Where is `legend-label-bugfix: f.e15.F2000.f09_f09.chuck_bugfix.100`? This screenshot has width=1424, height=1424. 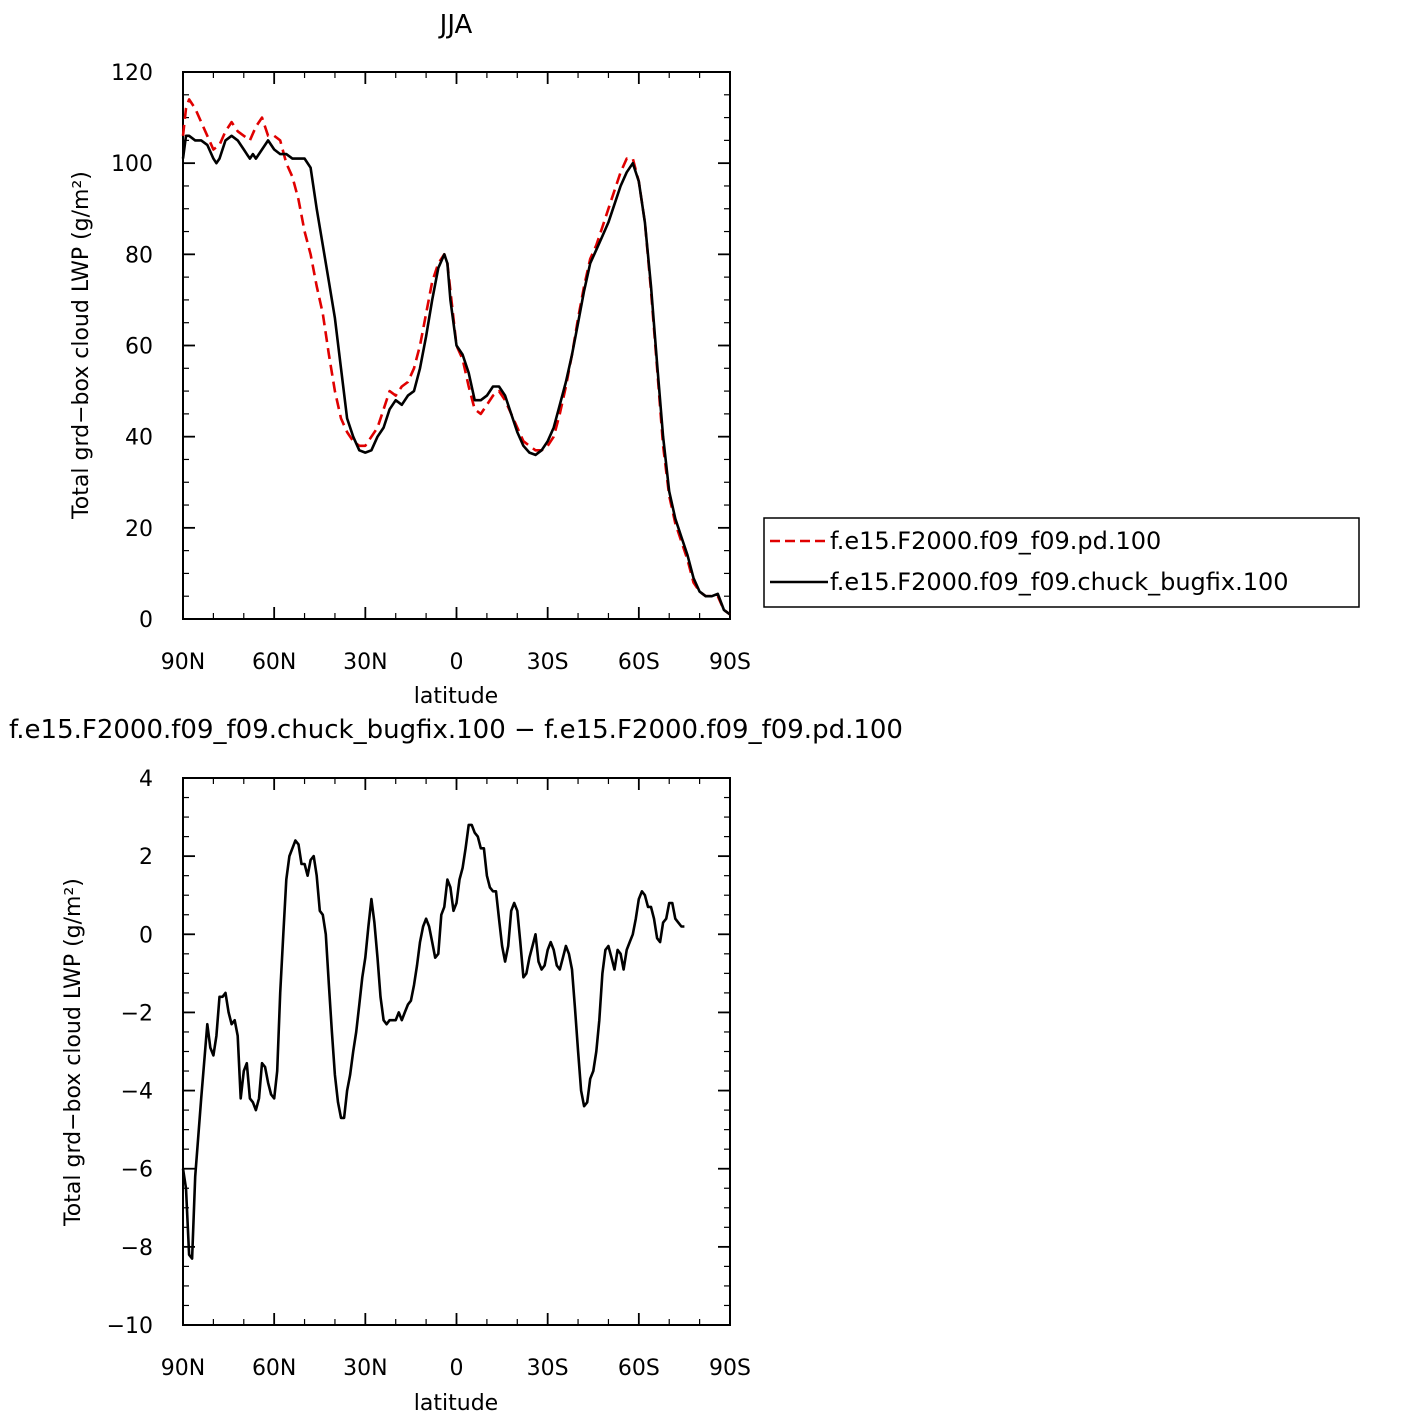
legend-label-bugfix: f.e15.F2000.f09_f09.chuck_bugfix.100 is located at coordinates (1059, 582).